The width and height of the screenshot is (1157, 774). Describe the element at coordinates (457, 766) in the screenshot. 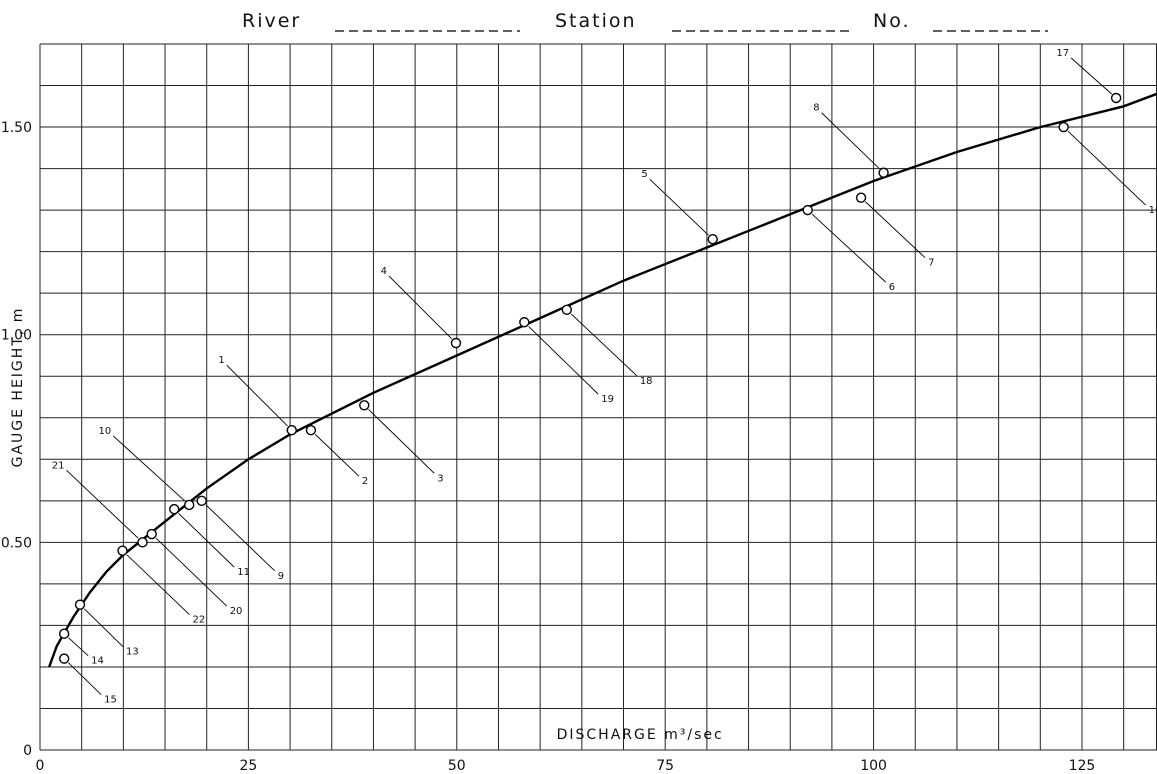

I see `x-tick-label: 50` at that location.